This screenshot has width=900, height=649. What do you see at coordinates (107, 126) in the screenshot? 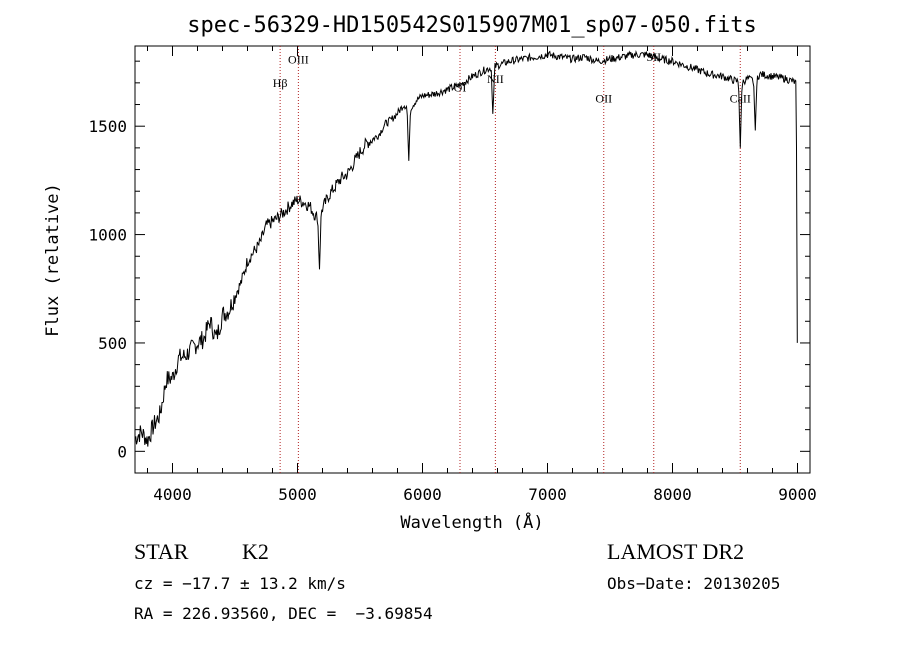
I see `y-tick-label: 1500` at bounding box center [107, 126].